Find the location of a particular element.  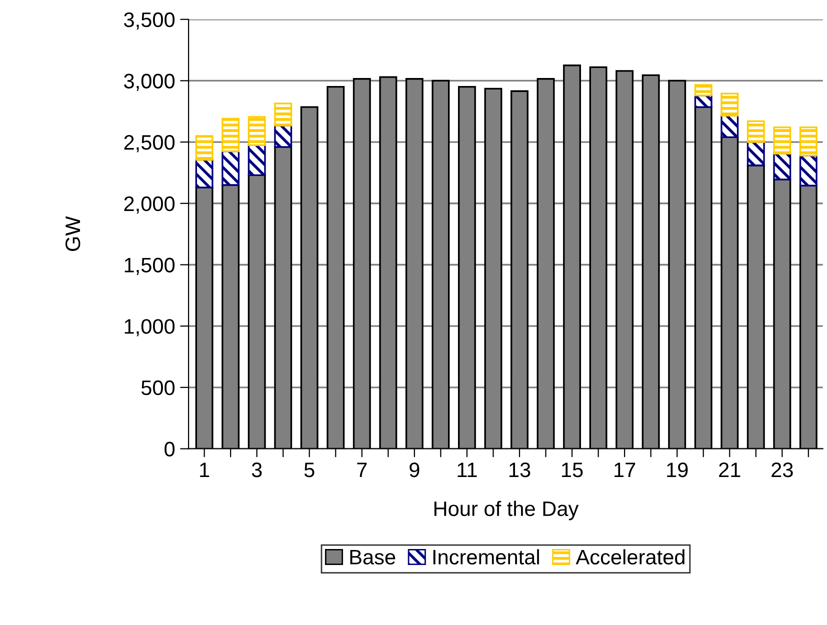

x-tick-label: 23 is located at coordinates (782, 470).